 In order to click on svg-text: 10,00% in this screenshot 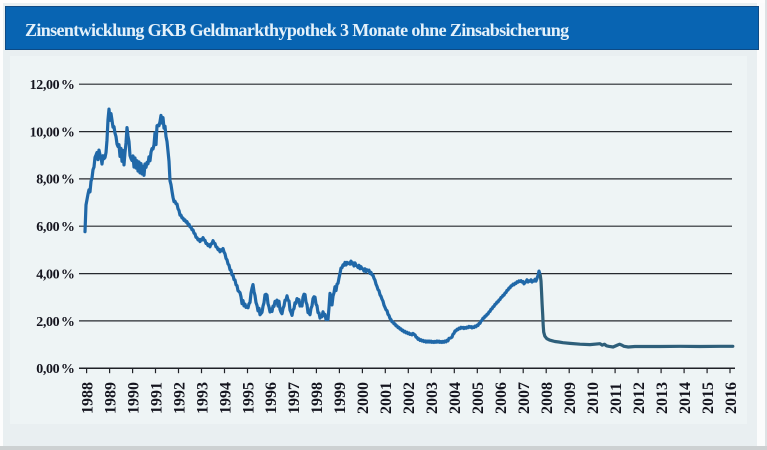, I will do `click(52, 132)`.